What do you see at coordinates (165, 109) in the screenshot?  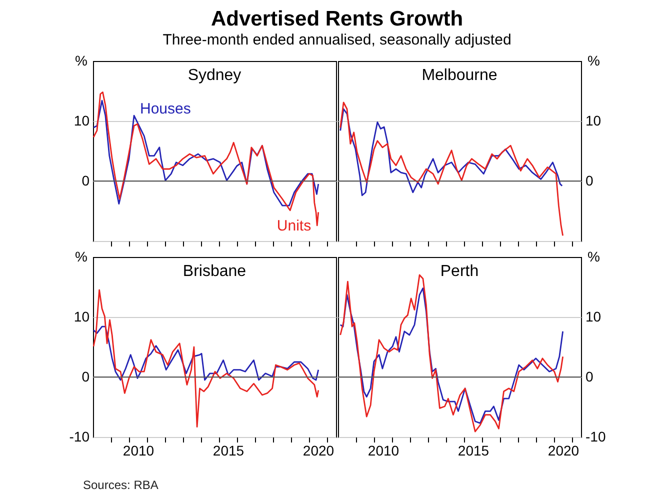 I see `series-label: Houses` at bounding box center [165, 109].